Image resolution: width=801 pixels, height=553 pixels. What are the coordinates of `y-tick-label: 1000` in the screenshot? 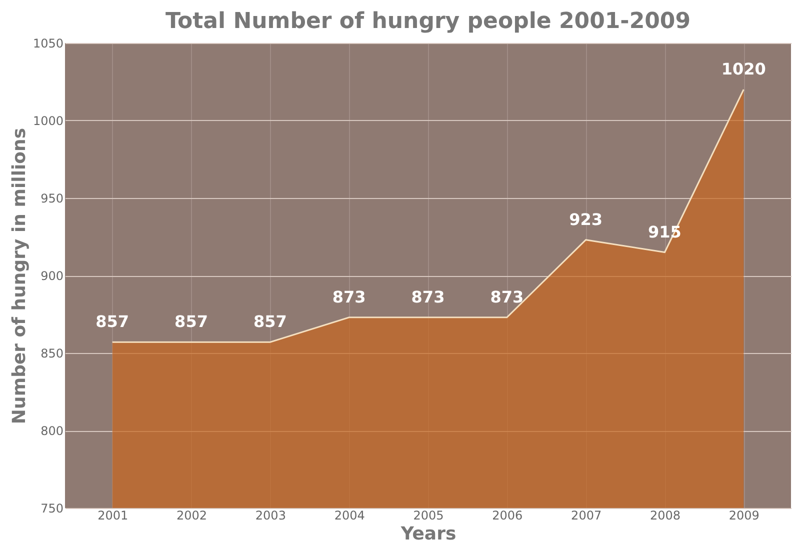 It's located at (48, 121).